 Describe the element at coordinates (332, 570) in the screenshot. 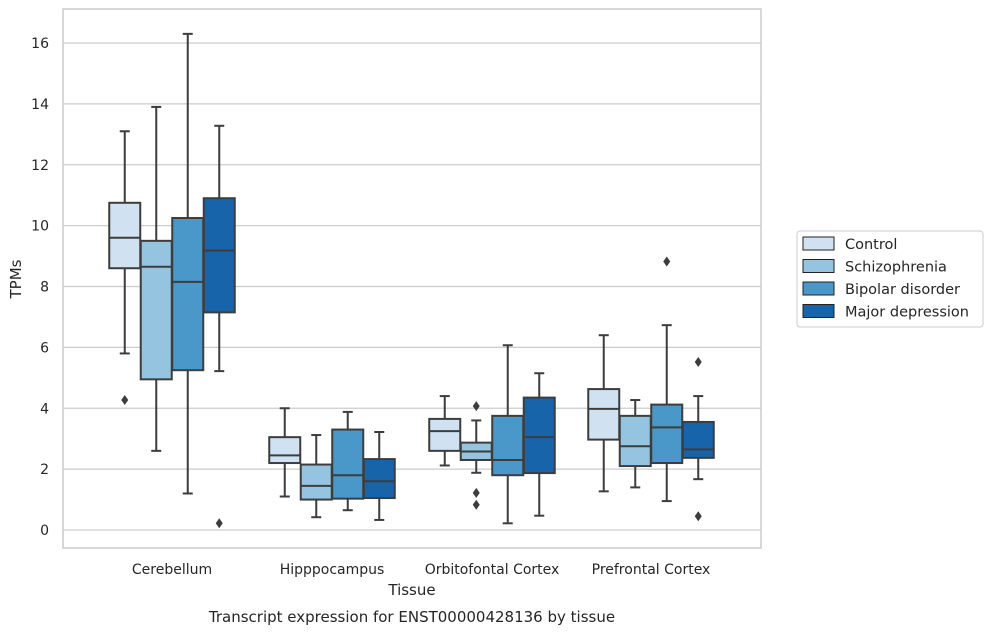

I see `x-tick-label: Hipppocampus` at that location.